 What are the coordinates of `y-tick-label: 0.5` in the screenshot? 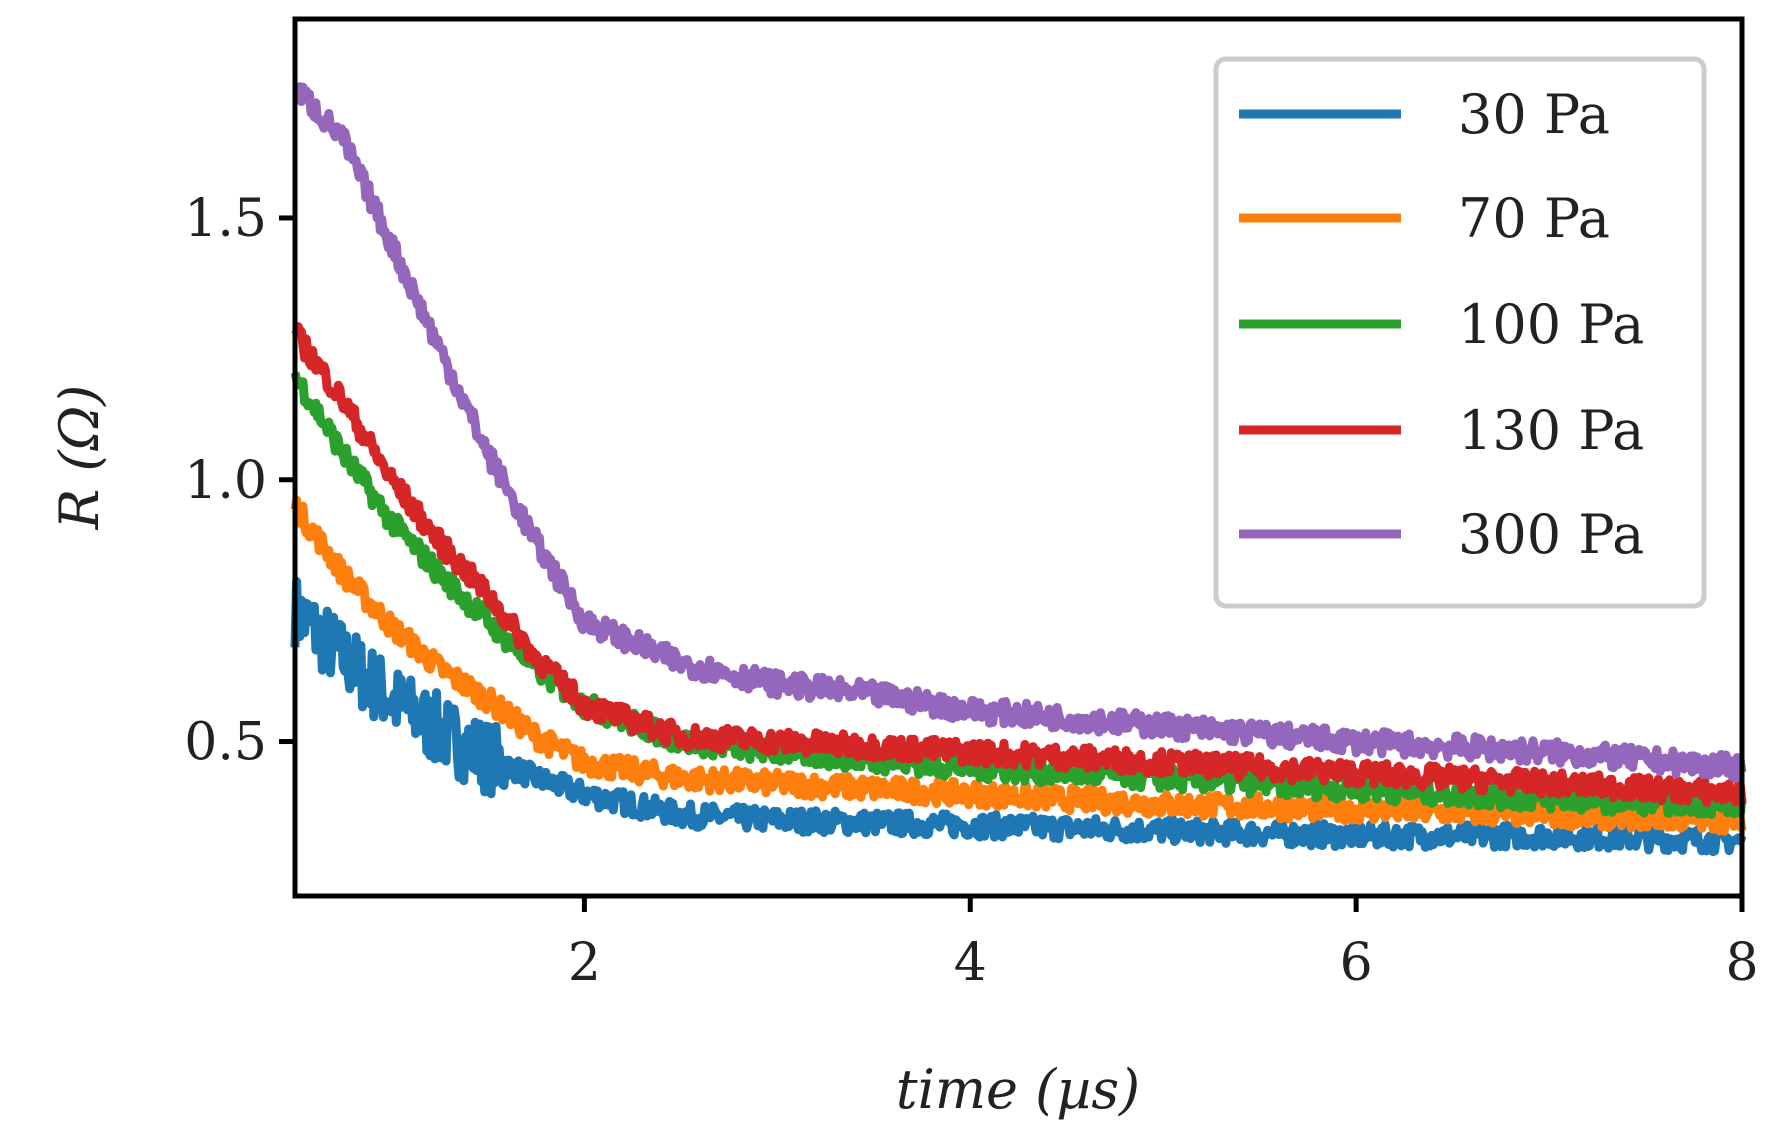 It's located at (225, 743).